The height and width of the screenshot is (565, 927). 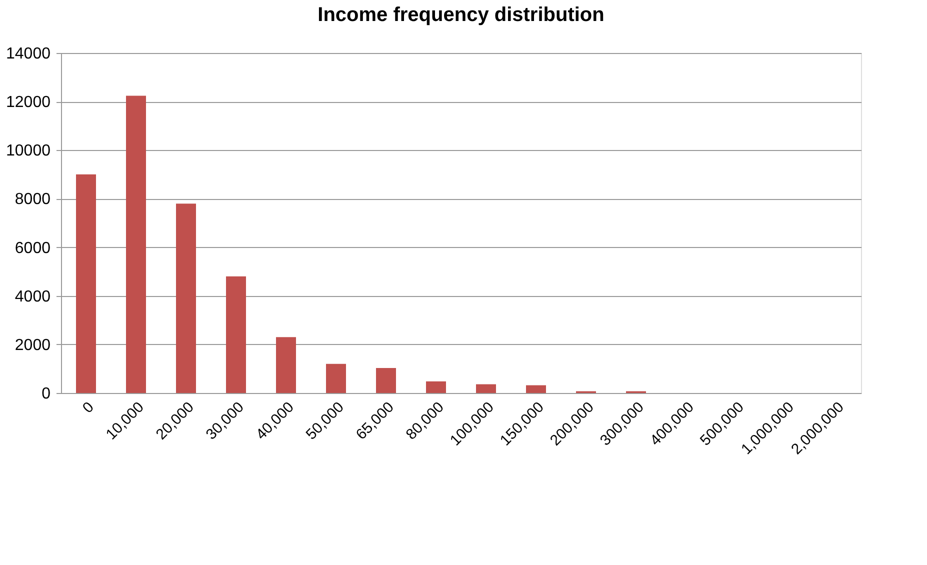 I want to click on y-tick-label: 4000, so click(x=32, y=297).